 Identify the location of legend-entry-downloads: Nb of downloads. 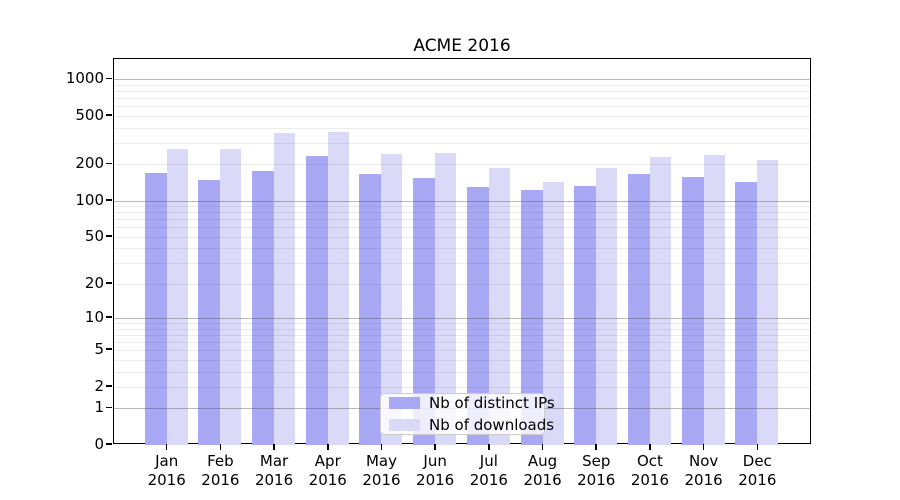
(471, 425).